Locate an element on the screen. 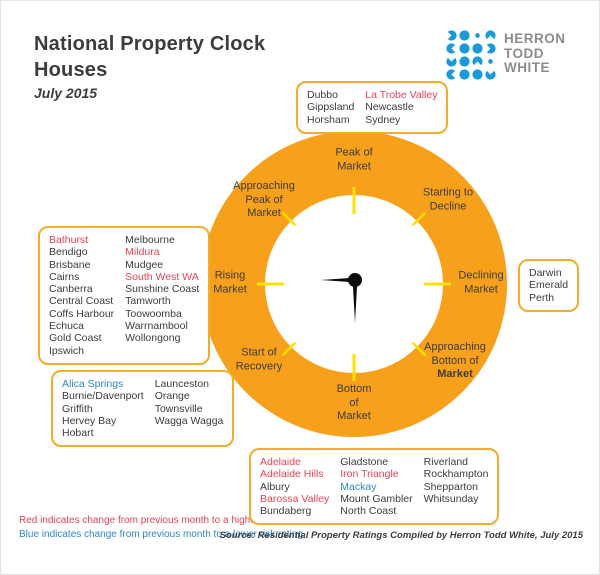 Image resolution: width=600 pixels, height=575 pixels. city-label: Riverland is located at coordinates (445, 462).